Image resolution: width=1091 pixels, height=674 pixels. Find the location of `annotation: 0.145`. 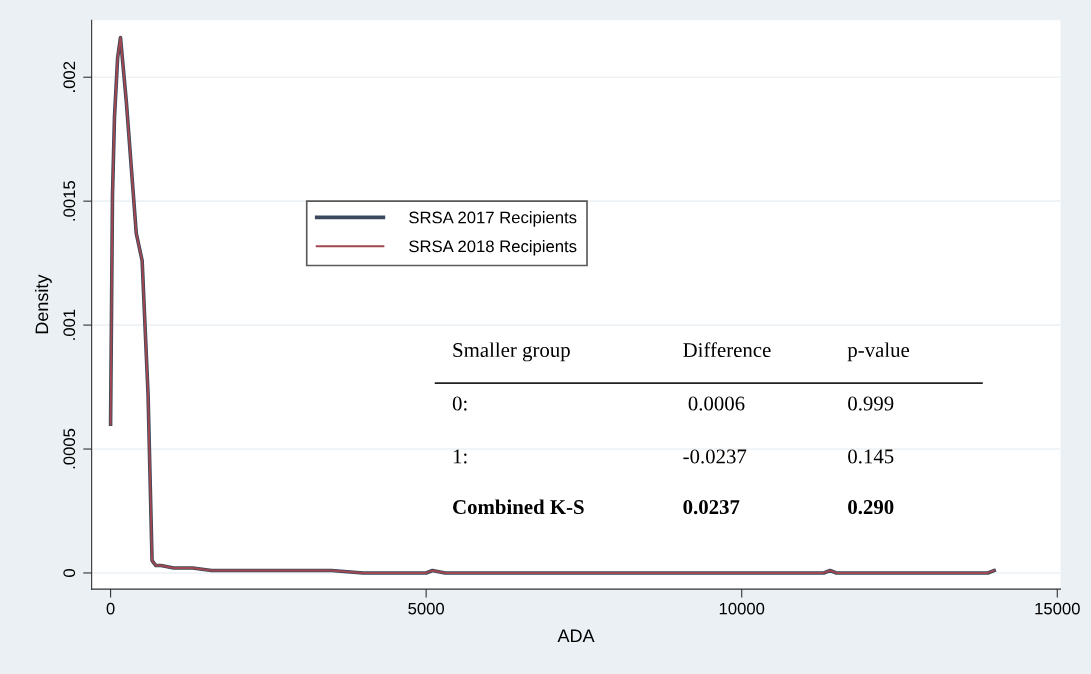

annotation: 0.145 is located at coordinates (871, 456).